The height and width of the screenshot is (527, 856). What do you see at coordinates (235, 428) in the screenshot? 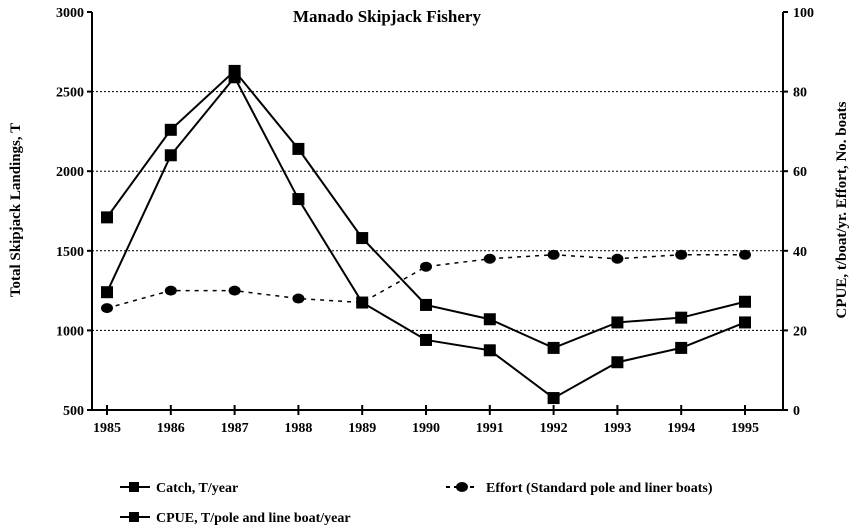
I see `x-tick-label: 1987` at bounding box center [235, 428].